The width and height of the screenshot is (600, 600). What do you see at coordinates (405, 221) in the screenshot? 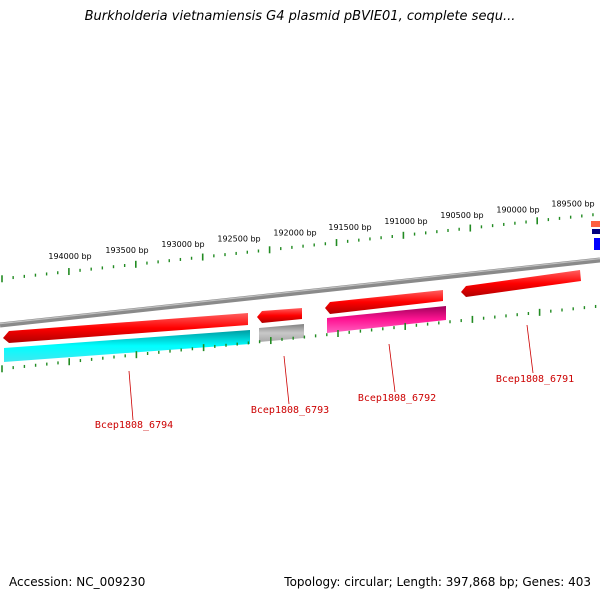
I see `tick-label: 191000 bp` at bounding box center [405, 221].